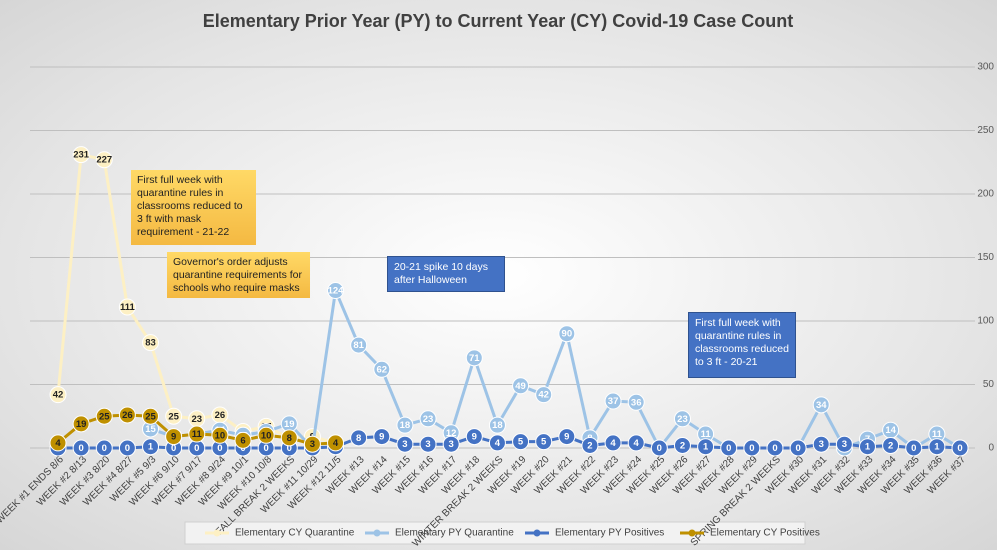 This screenshot has height=550, width=997. I want to click on legend-label: Elementary CY Positives, so click(765, 533).